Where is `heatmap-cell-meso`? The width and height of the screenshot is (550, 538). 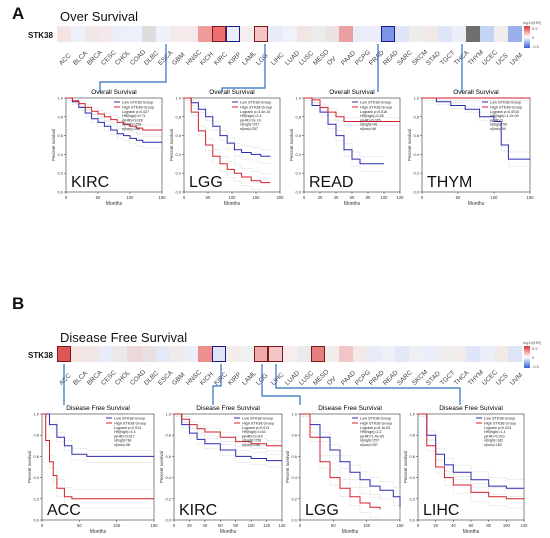 heatmap-cell-meso is located at coordinates (317, 34).